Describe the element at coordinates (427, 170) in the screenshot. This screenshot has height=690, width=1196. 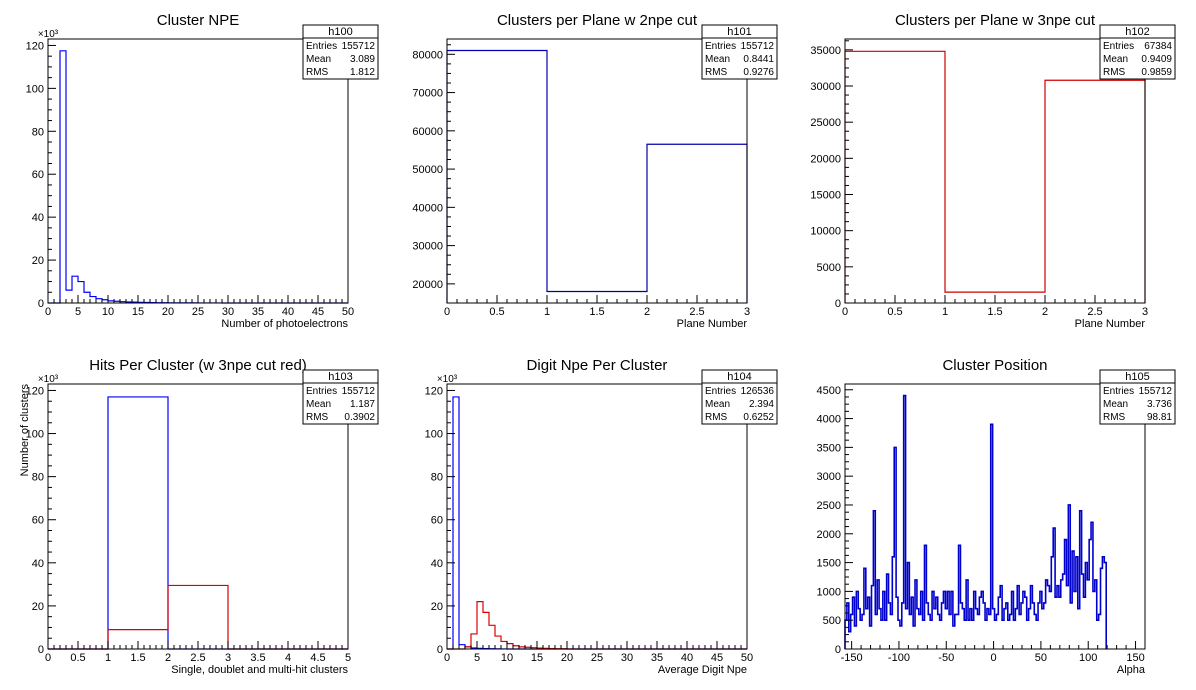
I see `y-tick-label: 50000` at that location.